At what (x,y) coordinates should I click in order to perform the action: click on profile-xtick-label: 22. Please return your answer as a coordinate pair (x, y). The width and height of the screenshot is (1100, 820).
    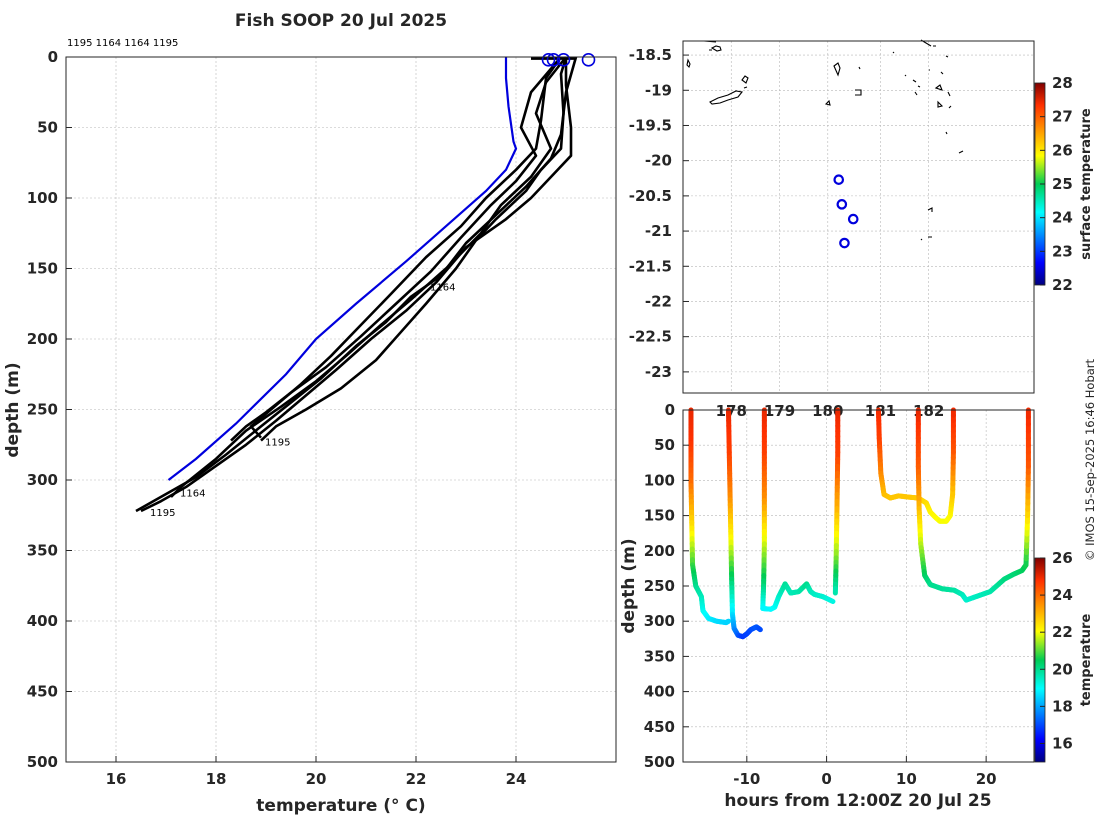
    Looking at the image, I should click on (416, 779).